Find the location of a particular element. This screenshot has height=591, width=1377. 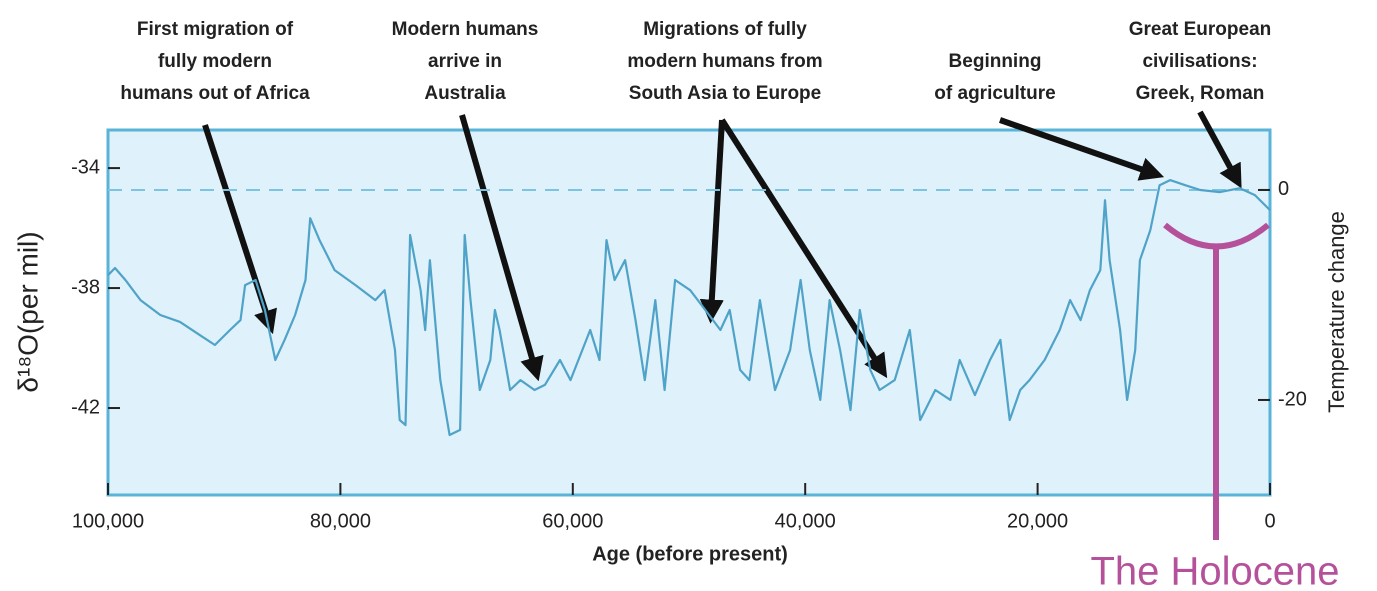

annotation-text: Beginning is located at coordinates (995, 61).